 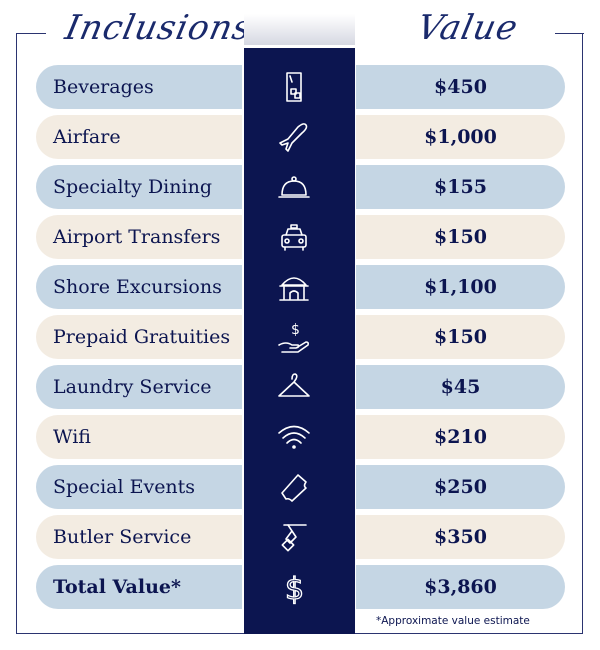 What do you see at coordinates (460, 537) in the screenshot?
I see `inclusion-value: $350` at bounding box center [460, 537].